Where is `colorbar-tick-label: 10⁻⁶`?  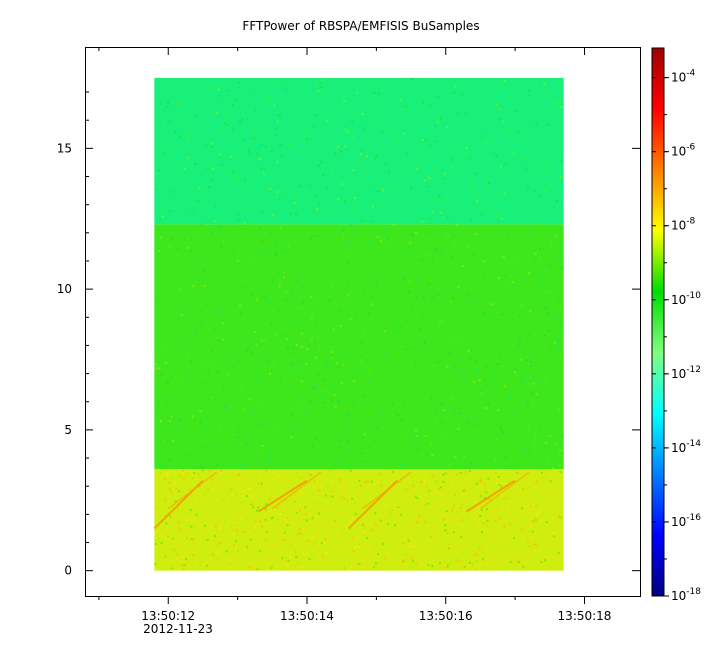 colorbar-tick-label: 10⁻⁶ is located at coordinates (683, 151).